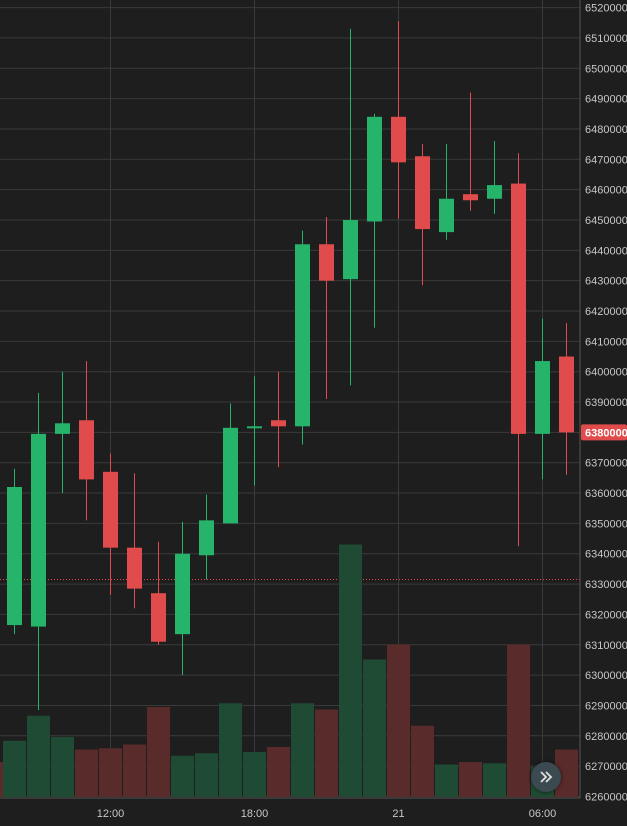 This screenshot has height=826, width=627. What do you see at coordinates (606, 69) in the screenshot?
I see `y-tick-label: 6500000` at bounding box center [606, 69].